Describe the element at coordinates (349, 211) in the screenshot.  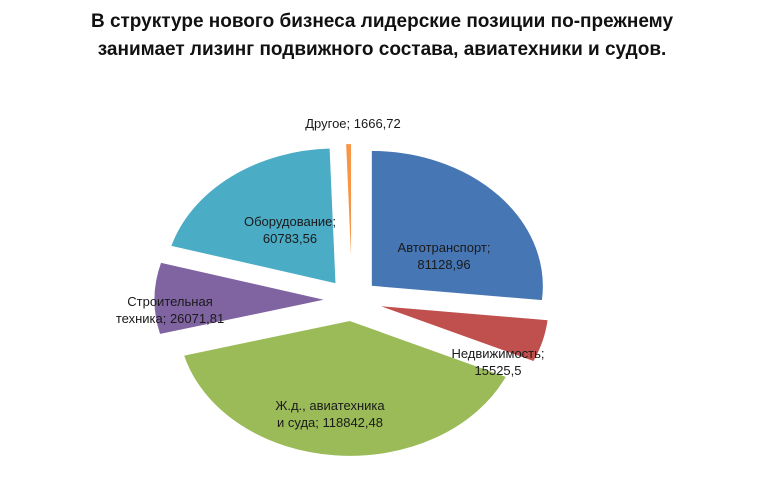
I see `pie-slice-other` at that location.